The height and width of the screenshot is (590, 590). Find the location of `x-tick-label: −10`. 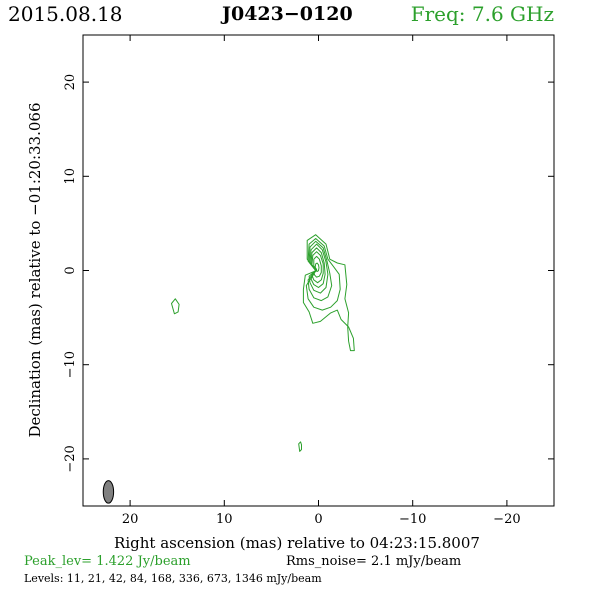

x-tick-label: −10 is located at coordinates (412, 519).